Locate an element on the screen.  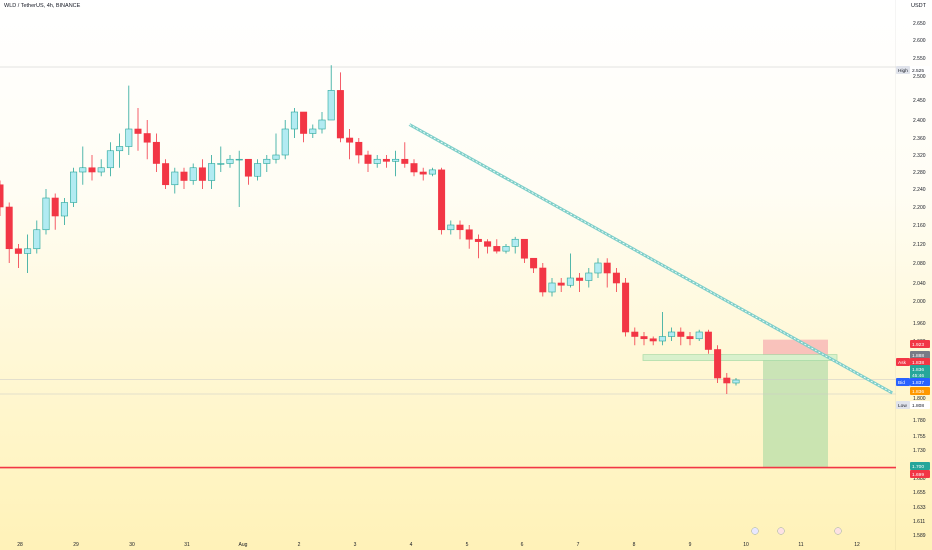
stop-loss-zone is located at coordinates (795, 347).